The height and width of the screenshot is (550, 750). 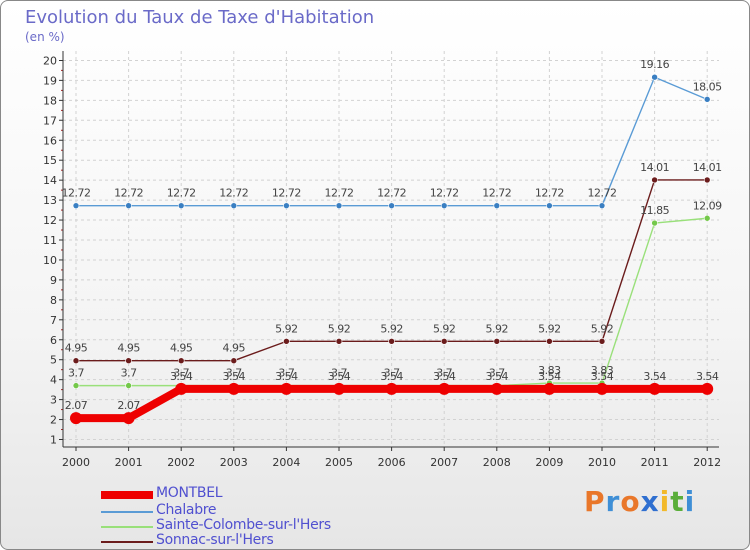 I want to click on x-tick-label: 2012, so click(x=707, y=462).